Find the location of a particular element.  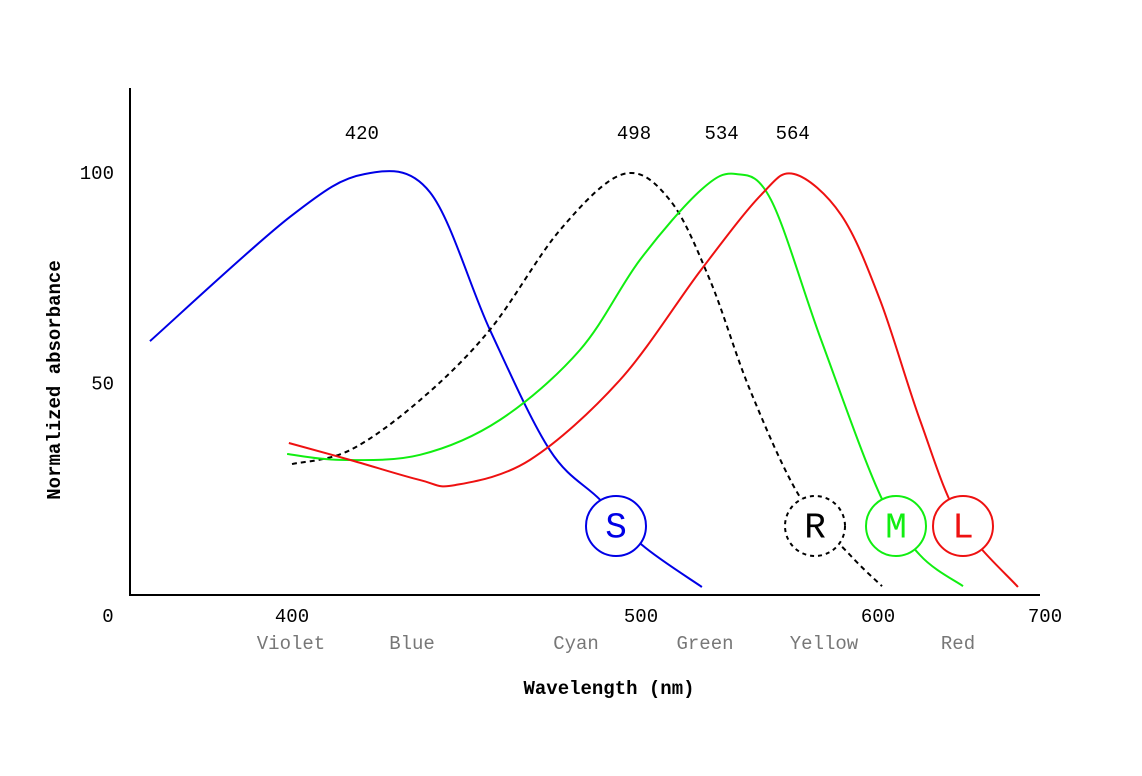

color-band-label: Green is located at coordinates (704, 644).